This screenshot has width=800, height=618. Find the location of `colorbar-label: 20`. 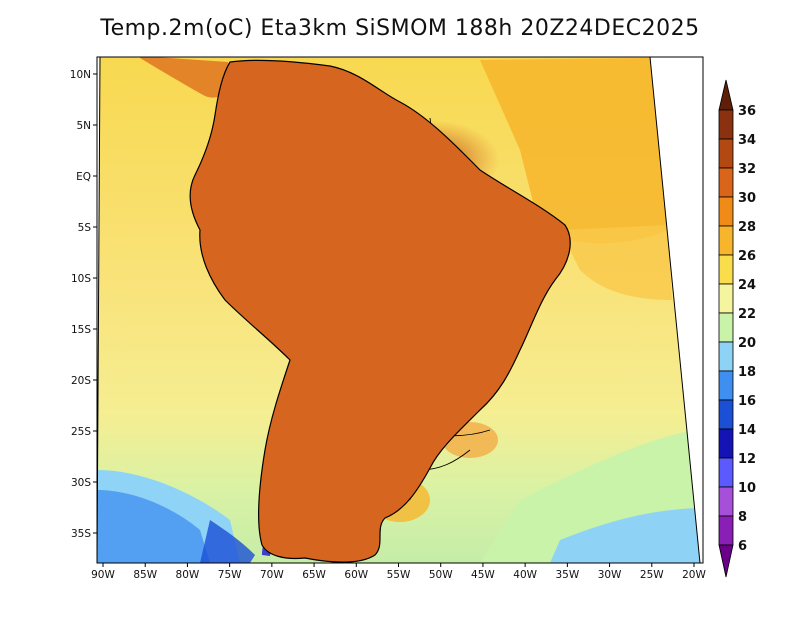

colorbar-label: 20 is located at coordinates (747, 343).